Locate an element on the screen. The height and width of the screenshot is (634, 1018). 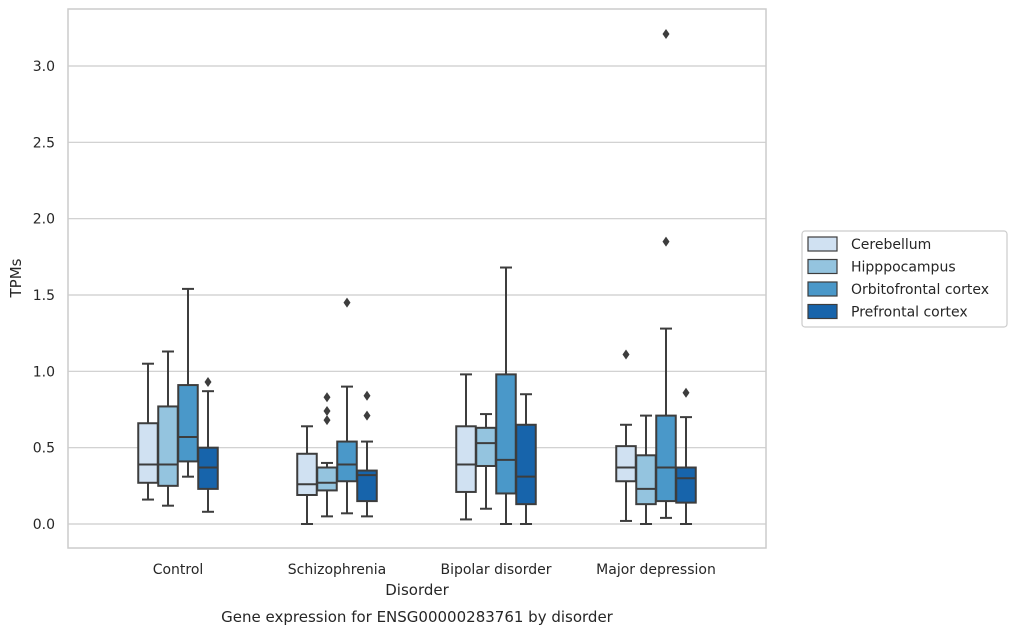
x-axis-label: Disorder is located at coordinates (417, 590).